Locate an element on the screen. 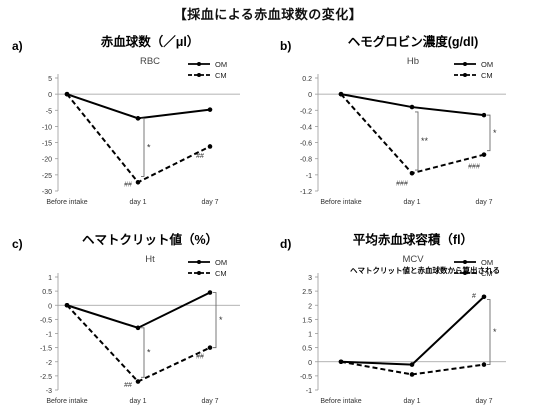 The width and height of the screenshot is (536, 418). y-tick-label: 2 is located at coordinates (310, 306).